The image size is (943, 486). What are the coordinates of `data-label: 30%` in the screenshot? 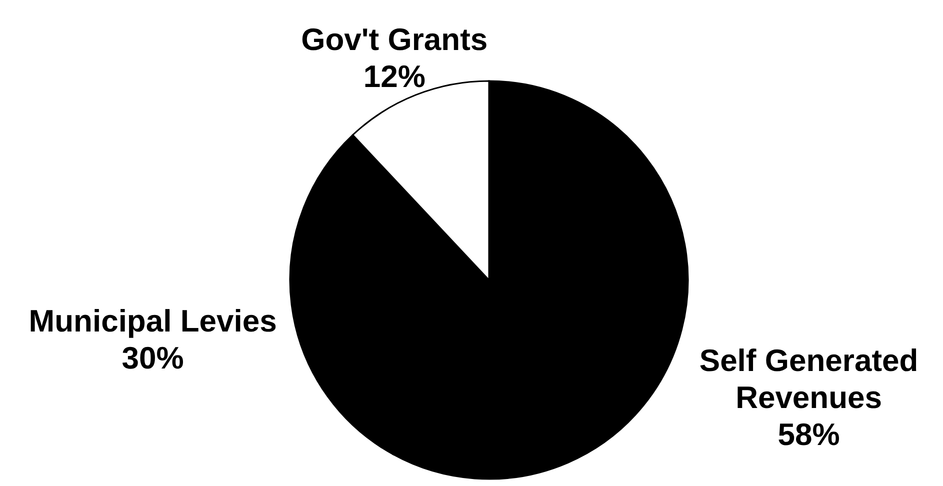 It's located at (153, 358).